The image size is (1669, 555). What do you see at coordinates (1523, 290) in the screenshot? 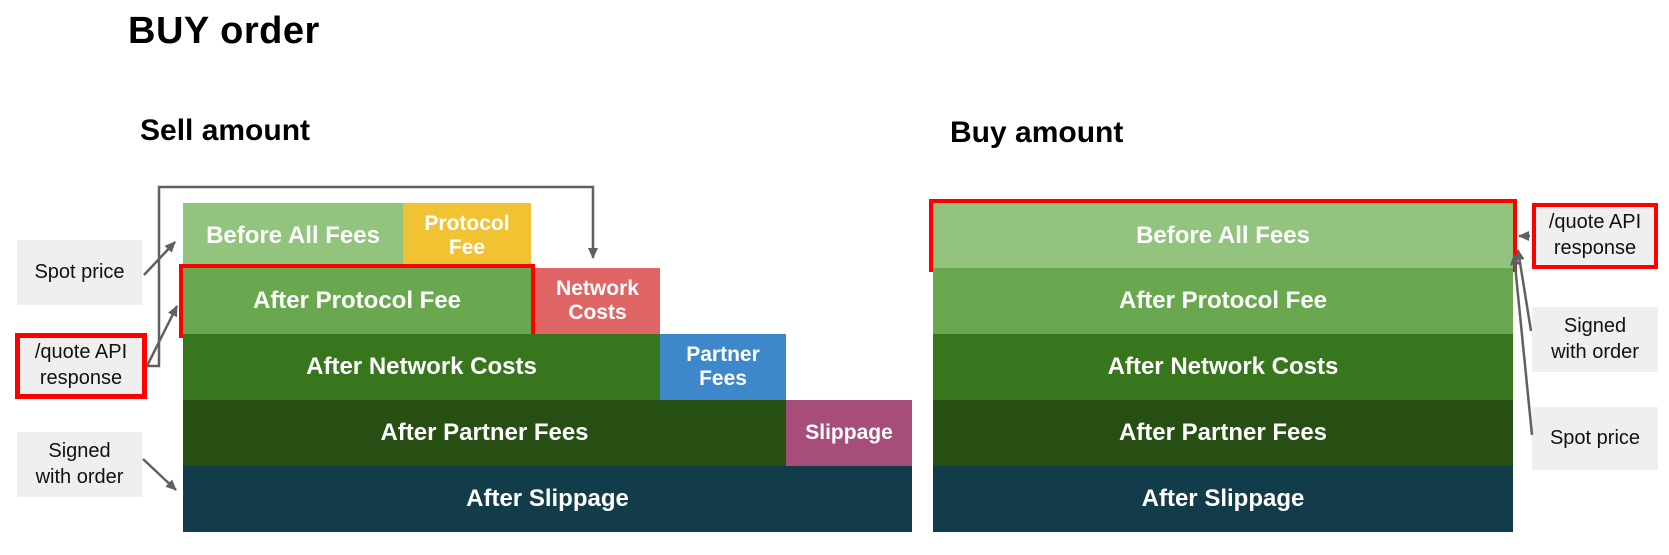
I see `arrow-signed-right-to-before-all-fees-icon` at bounding box center [1523, 290].